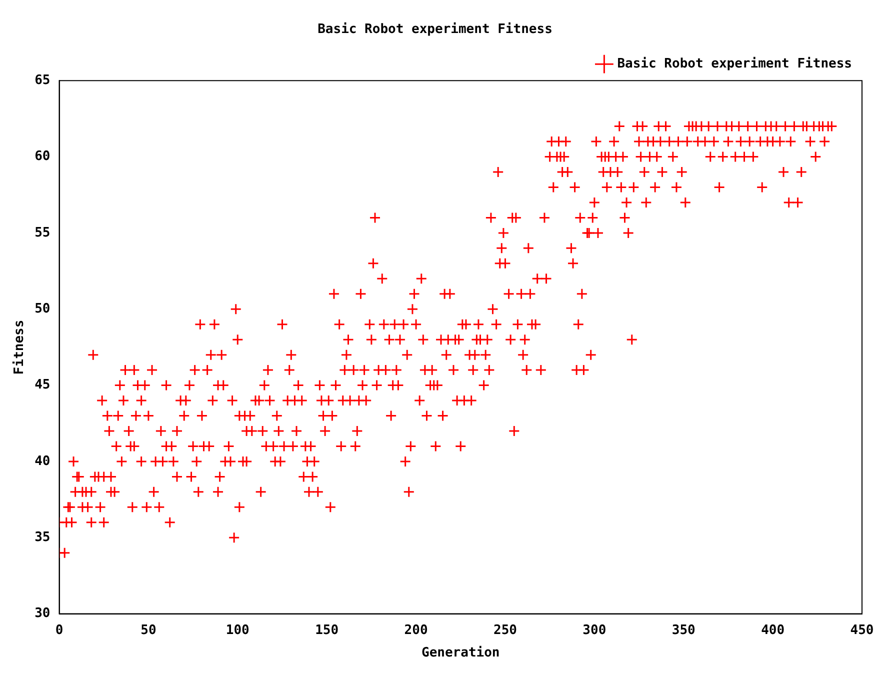 The height and width of the screenshot is (673, 890). What do you see at coordinates (42, 308) in the screenshot?
I see `y-tick-label: 50` at bounding box center [42, 308].